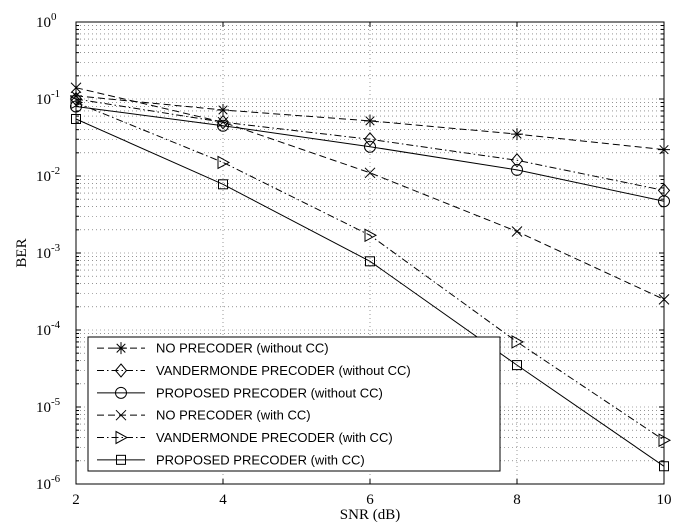 This screenshot has width=682, height=524. I want to click on y-tick-label: 10⁰, so click(46, 21).